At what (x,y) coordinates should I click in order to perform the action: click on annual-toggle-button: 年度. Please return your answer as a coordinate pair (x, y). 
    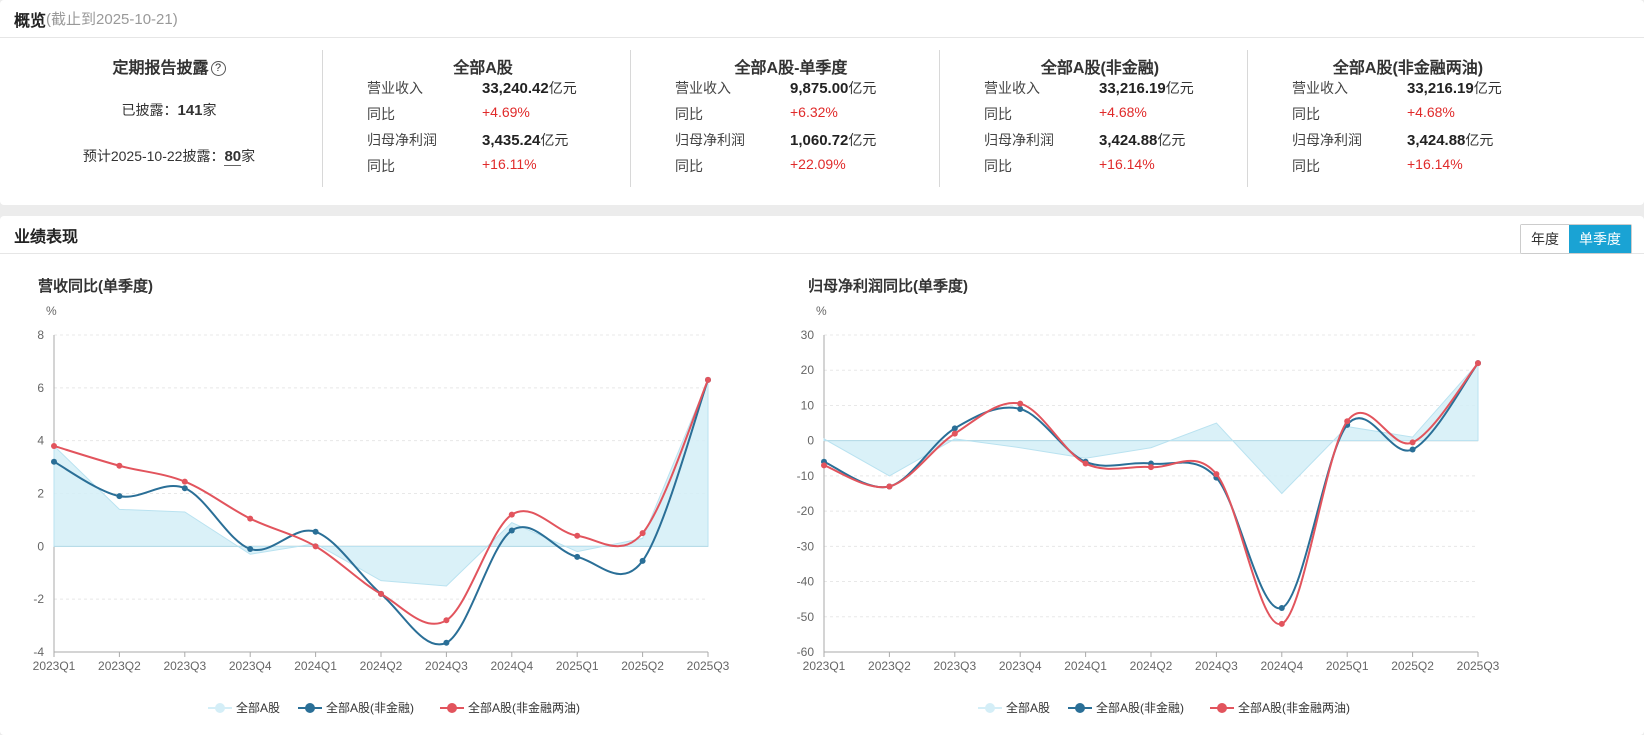
    Looking at the image, I should click on (1545, 239).